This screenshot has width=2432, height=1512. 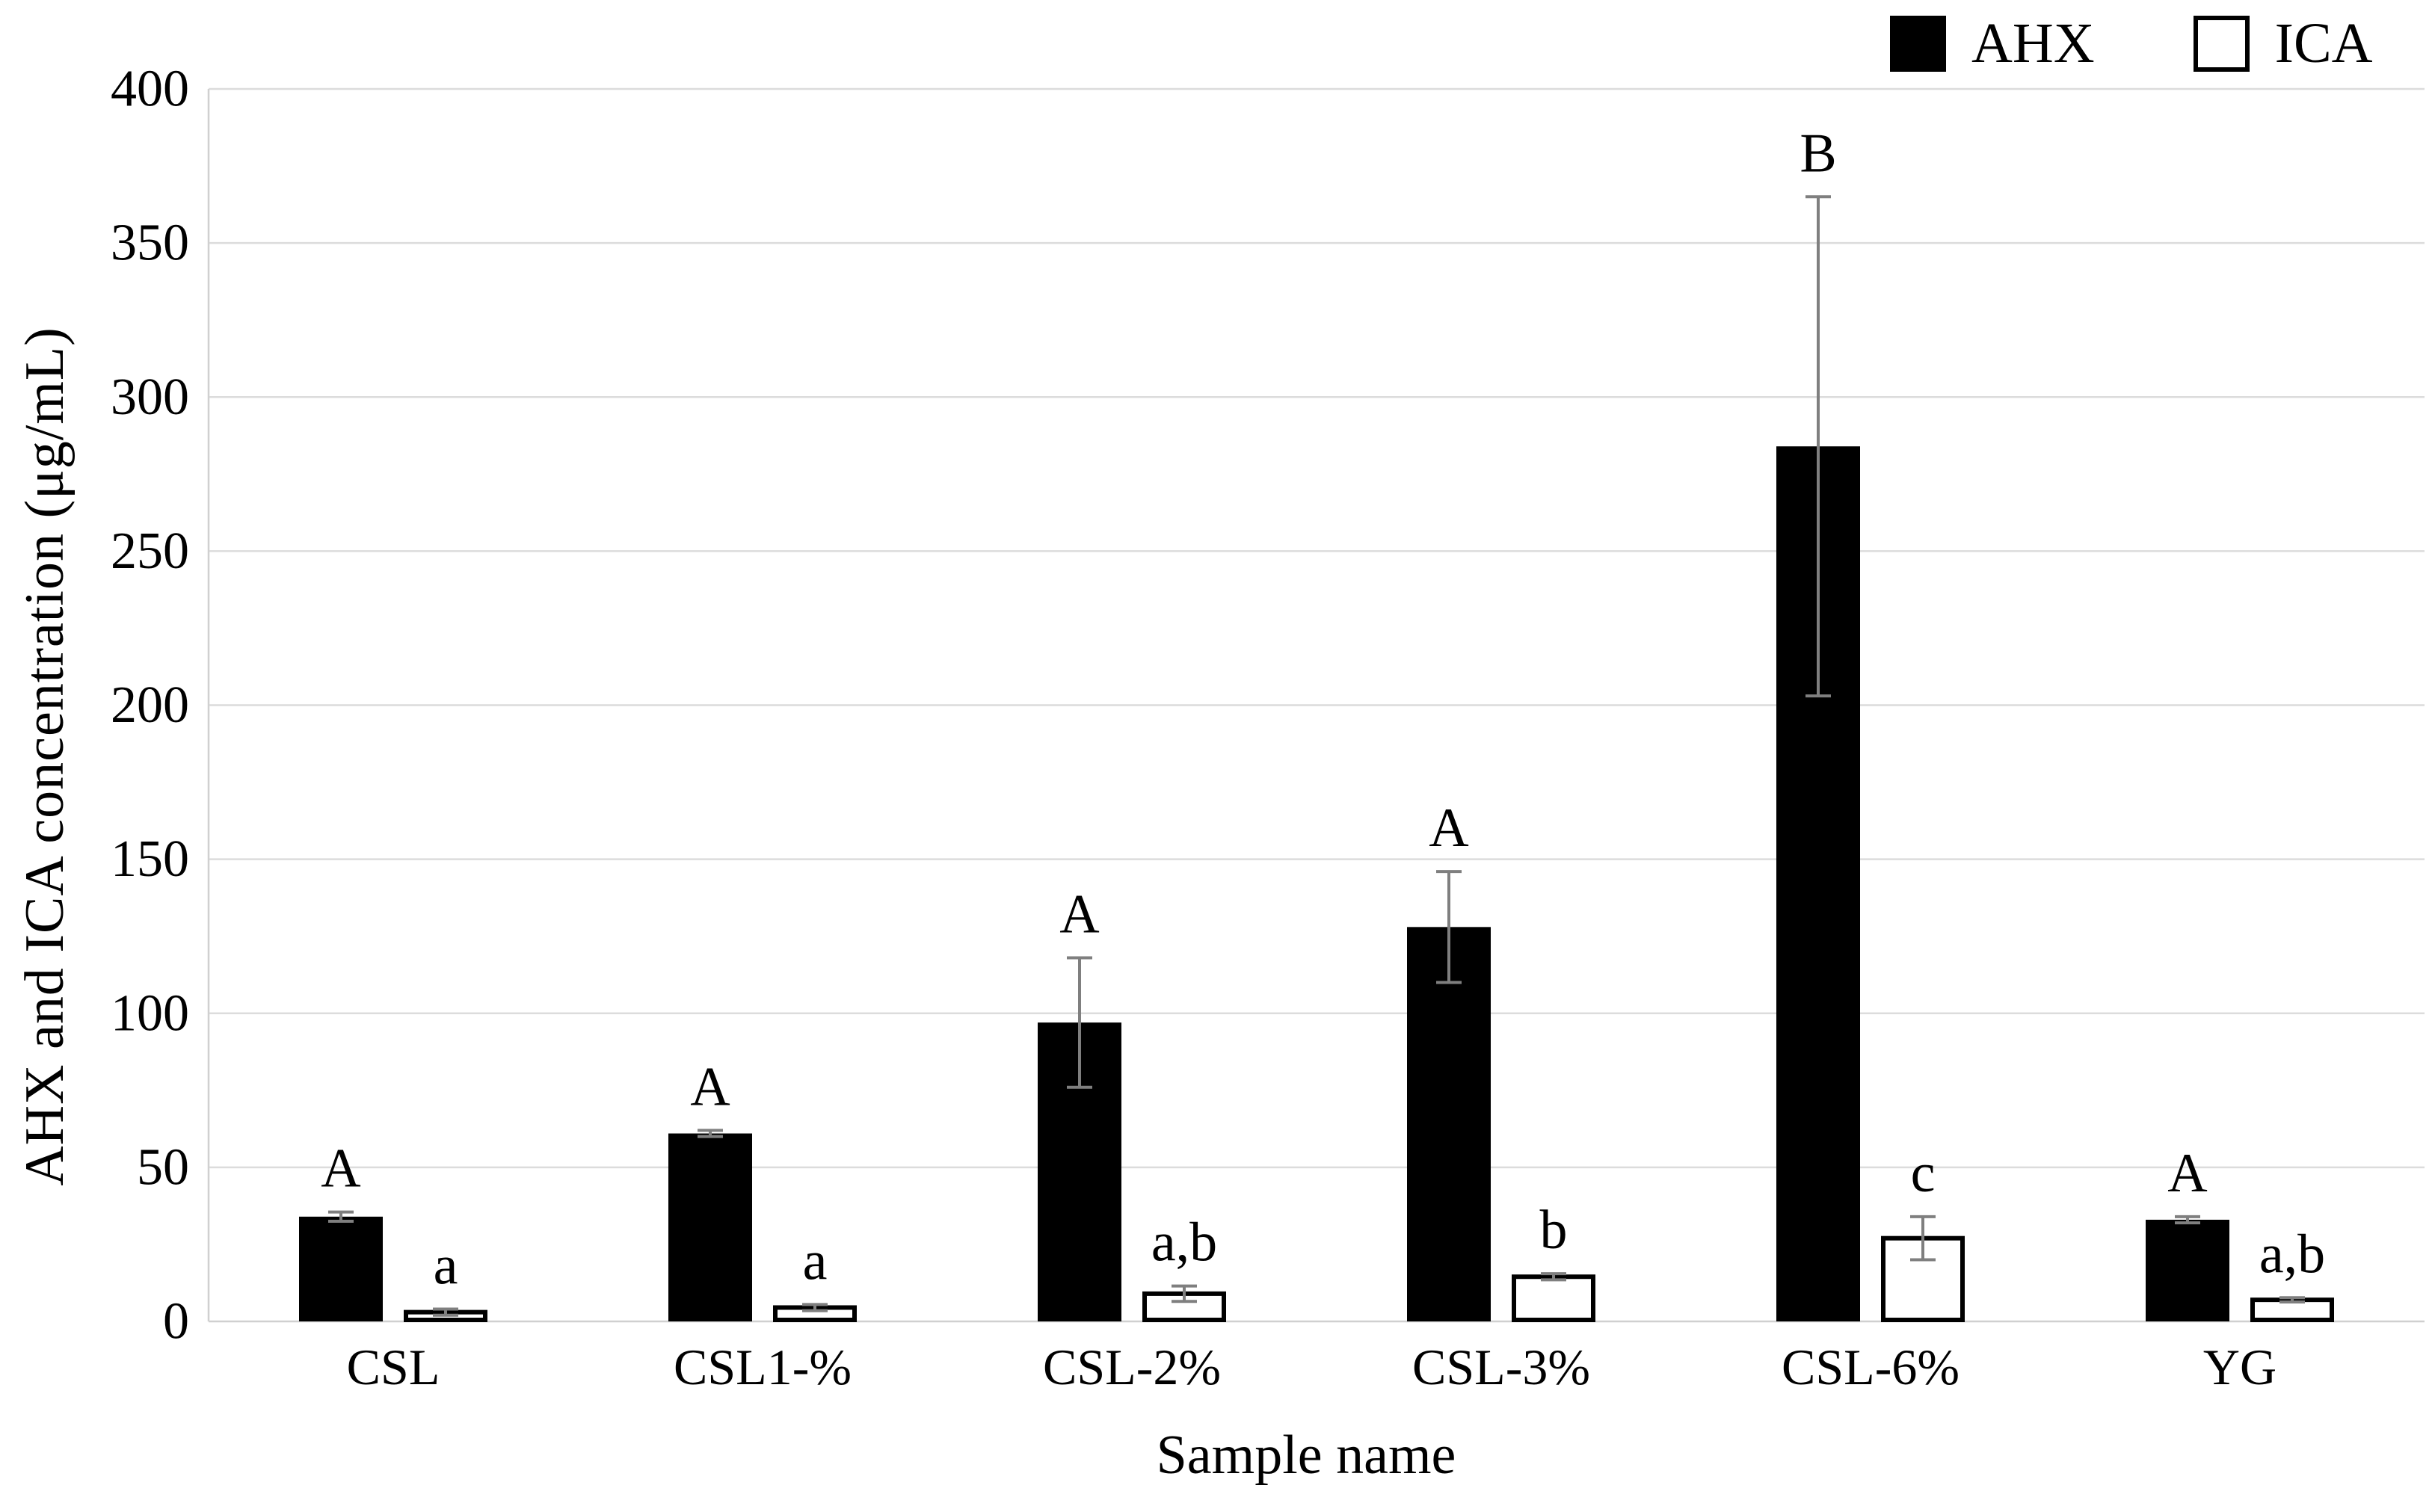 I want to click on significance-letter: c, so click(x=1924, y=1174).